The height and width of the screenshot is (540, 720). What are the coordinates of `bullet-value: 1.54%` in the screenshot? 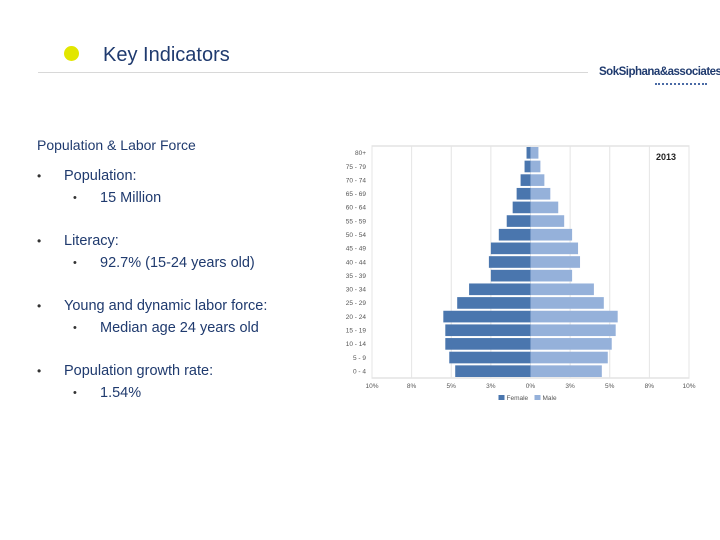 It's located at (121, 393).